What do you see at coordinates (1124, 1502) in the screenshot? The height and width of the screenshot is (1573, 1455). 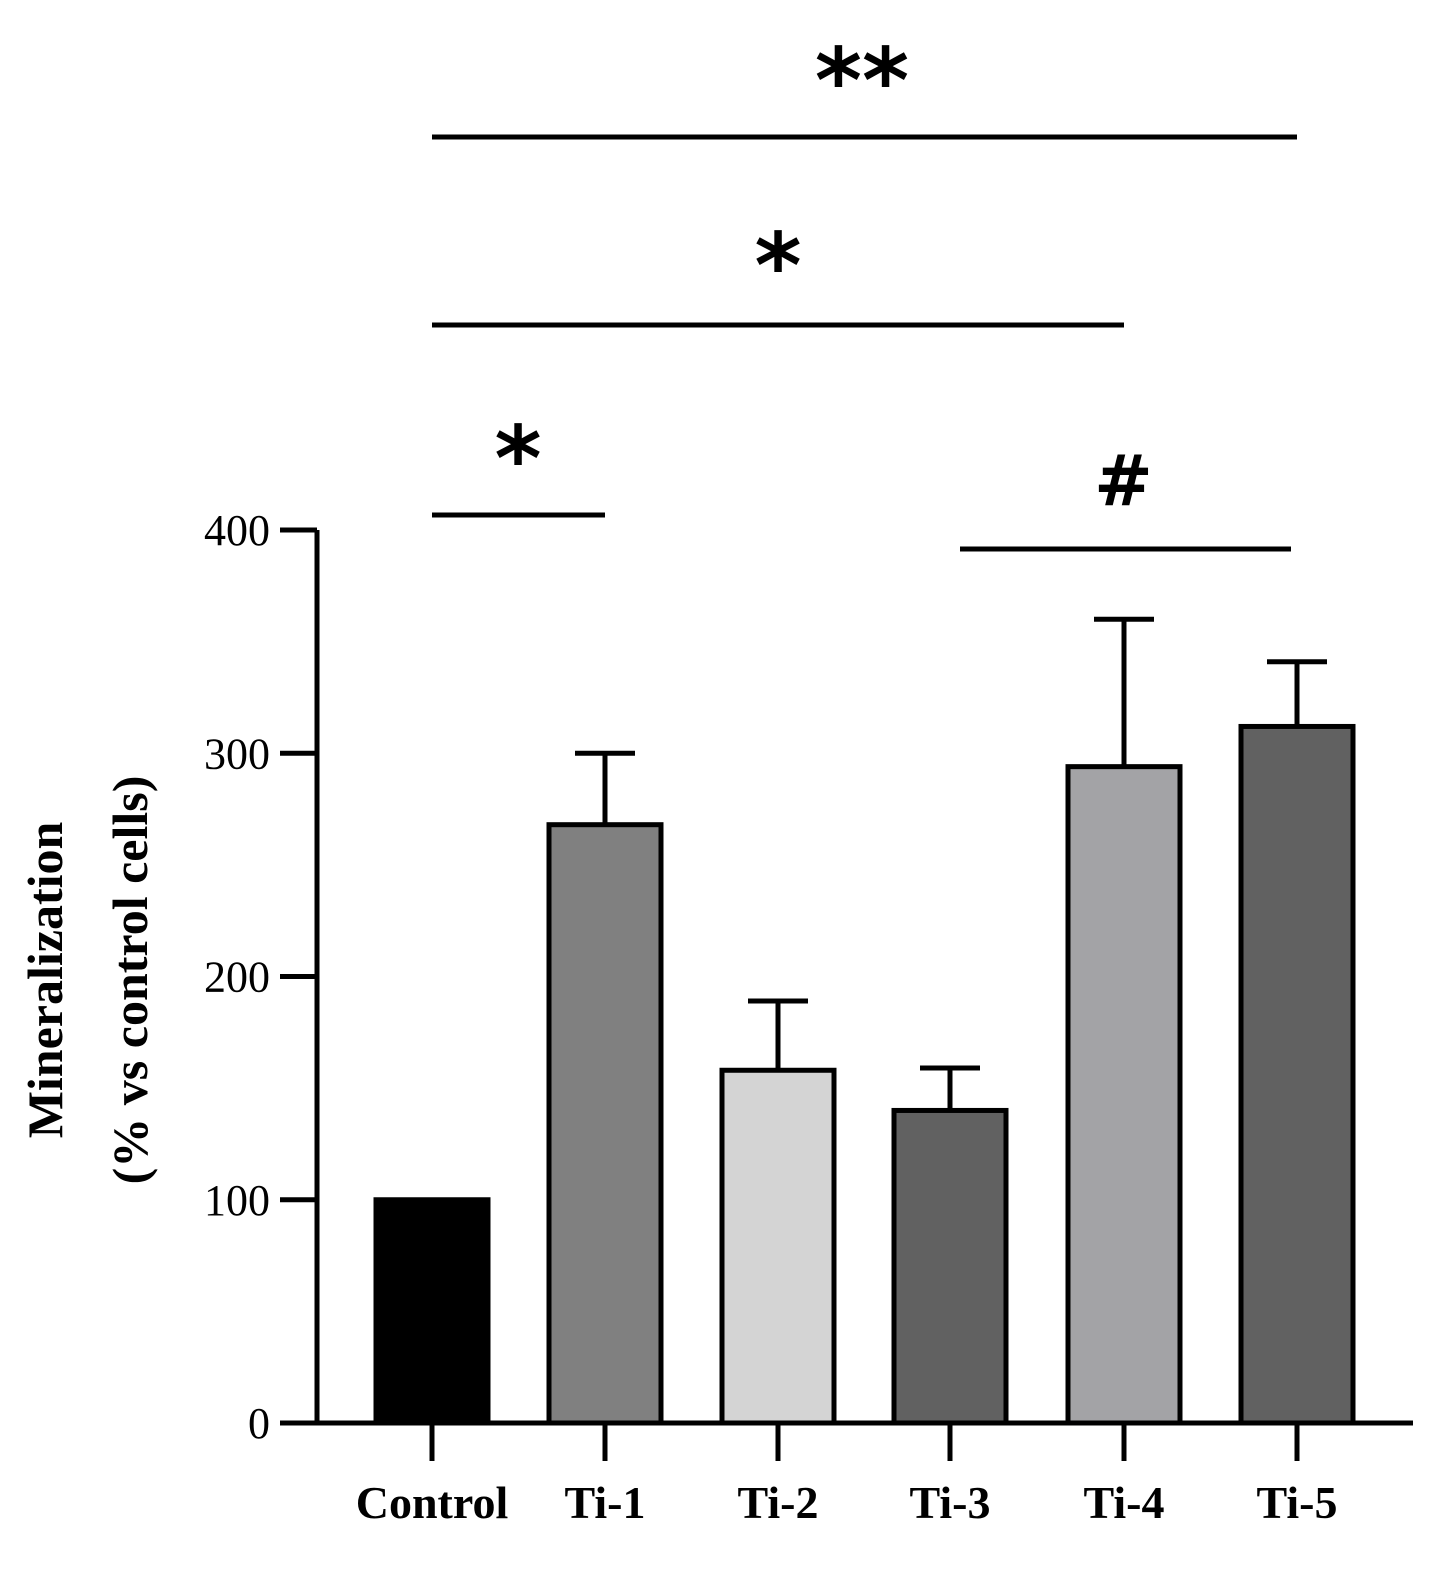 I see `x-tick-label: Ti-4` at bounding box center [1124, 1502].